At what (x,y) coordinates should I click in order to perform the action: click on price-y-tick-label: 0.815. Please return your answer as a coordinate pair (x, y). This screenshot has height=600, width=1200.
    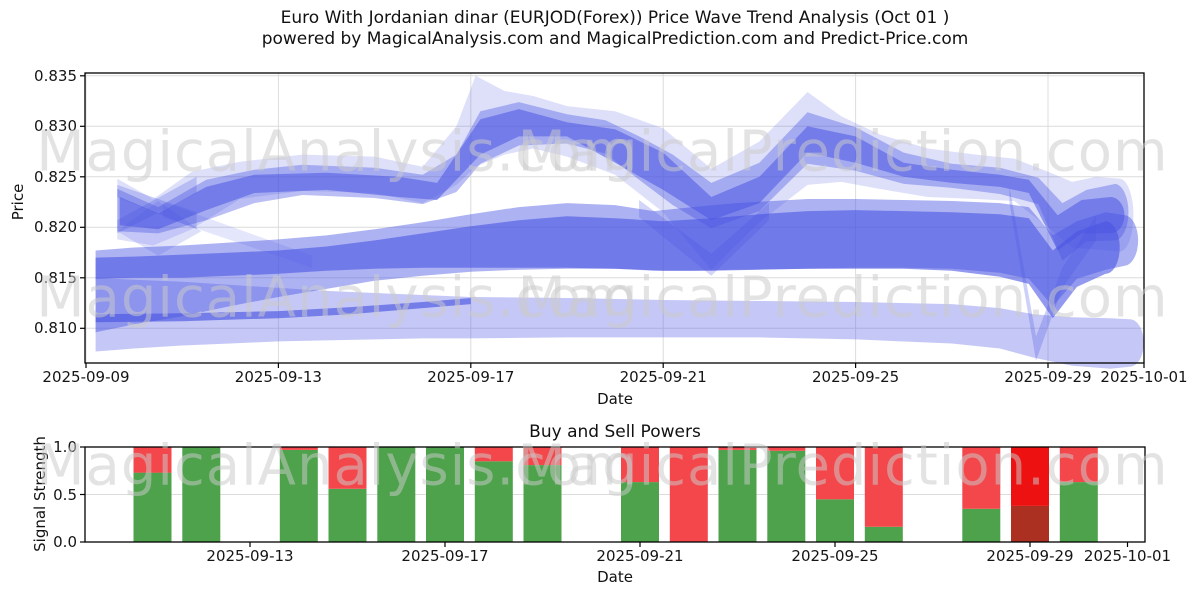
    Looking at the image, I should click on (55, 277).